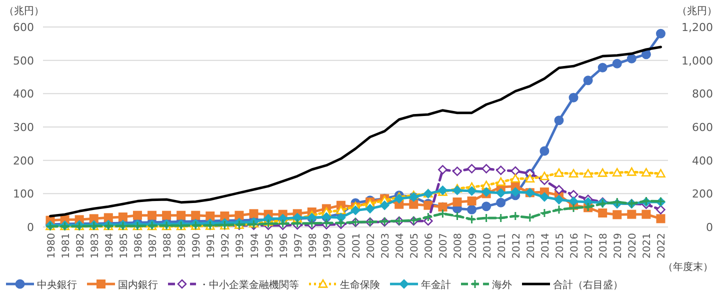 The height and width of the screenshot is (304, 717). Describe the element at coordinates (255, 245) in the screenshot. I see `x-tick-label: 1994` at that location.